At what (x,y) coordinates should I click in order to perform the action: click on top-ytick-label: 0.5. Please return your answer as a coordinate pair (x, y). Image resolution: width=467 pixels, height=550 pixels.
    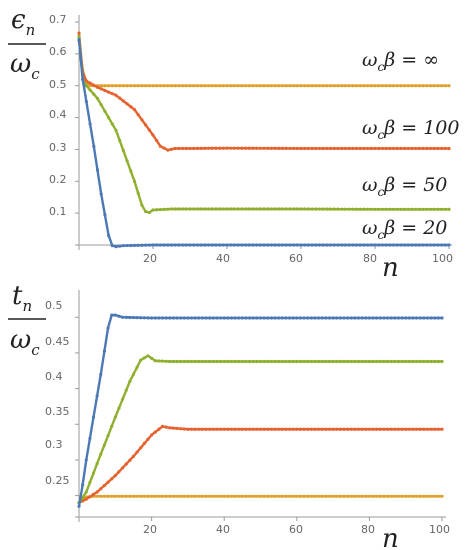
    Looking at the image, I should click on (58, 84).